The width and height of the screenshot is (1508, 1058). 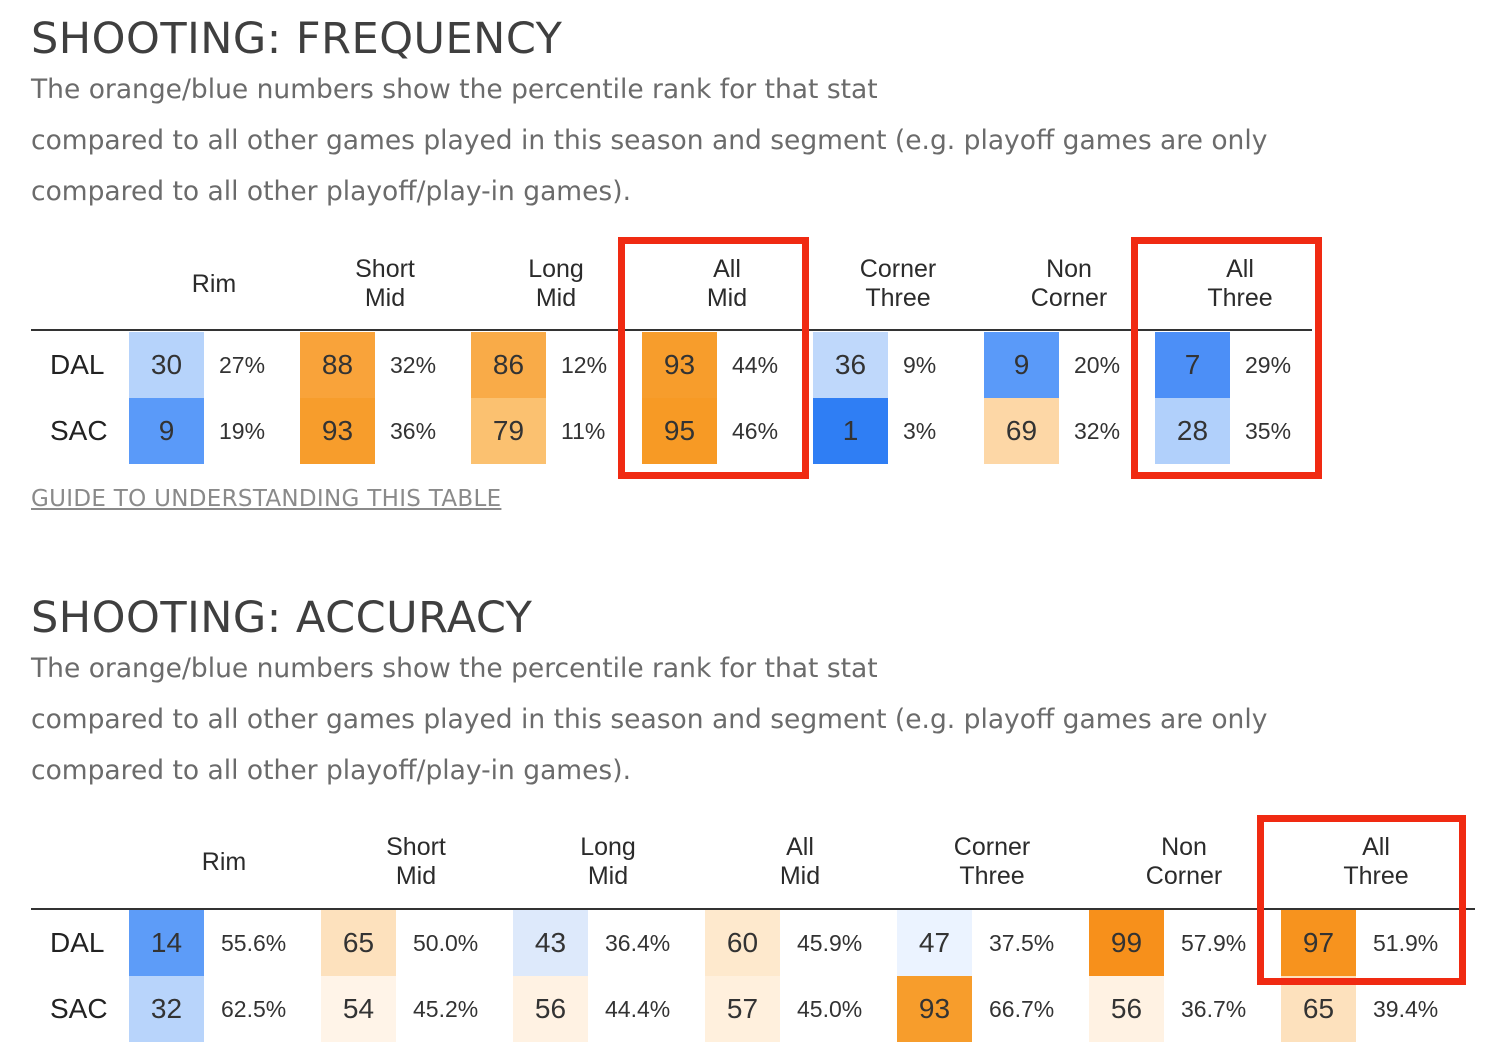 What do you see at coordinates (385, 269) in the screenshot?
I see `column-header-line: Short` at bounding box center [385, 269].